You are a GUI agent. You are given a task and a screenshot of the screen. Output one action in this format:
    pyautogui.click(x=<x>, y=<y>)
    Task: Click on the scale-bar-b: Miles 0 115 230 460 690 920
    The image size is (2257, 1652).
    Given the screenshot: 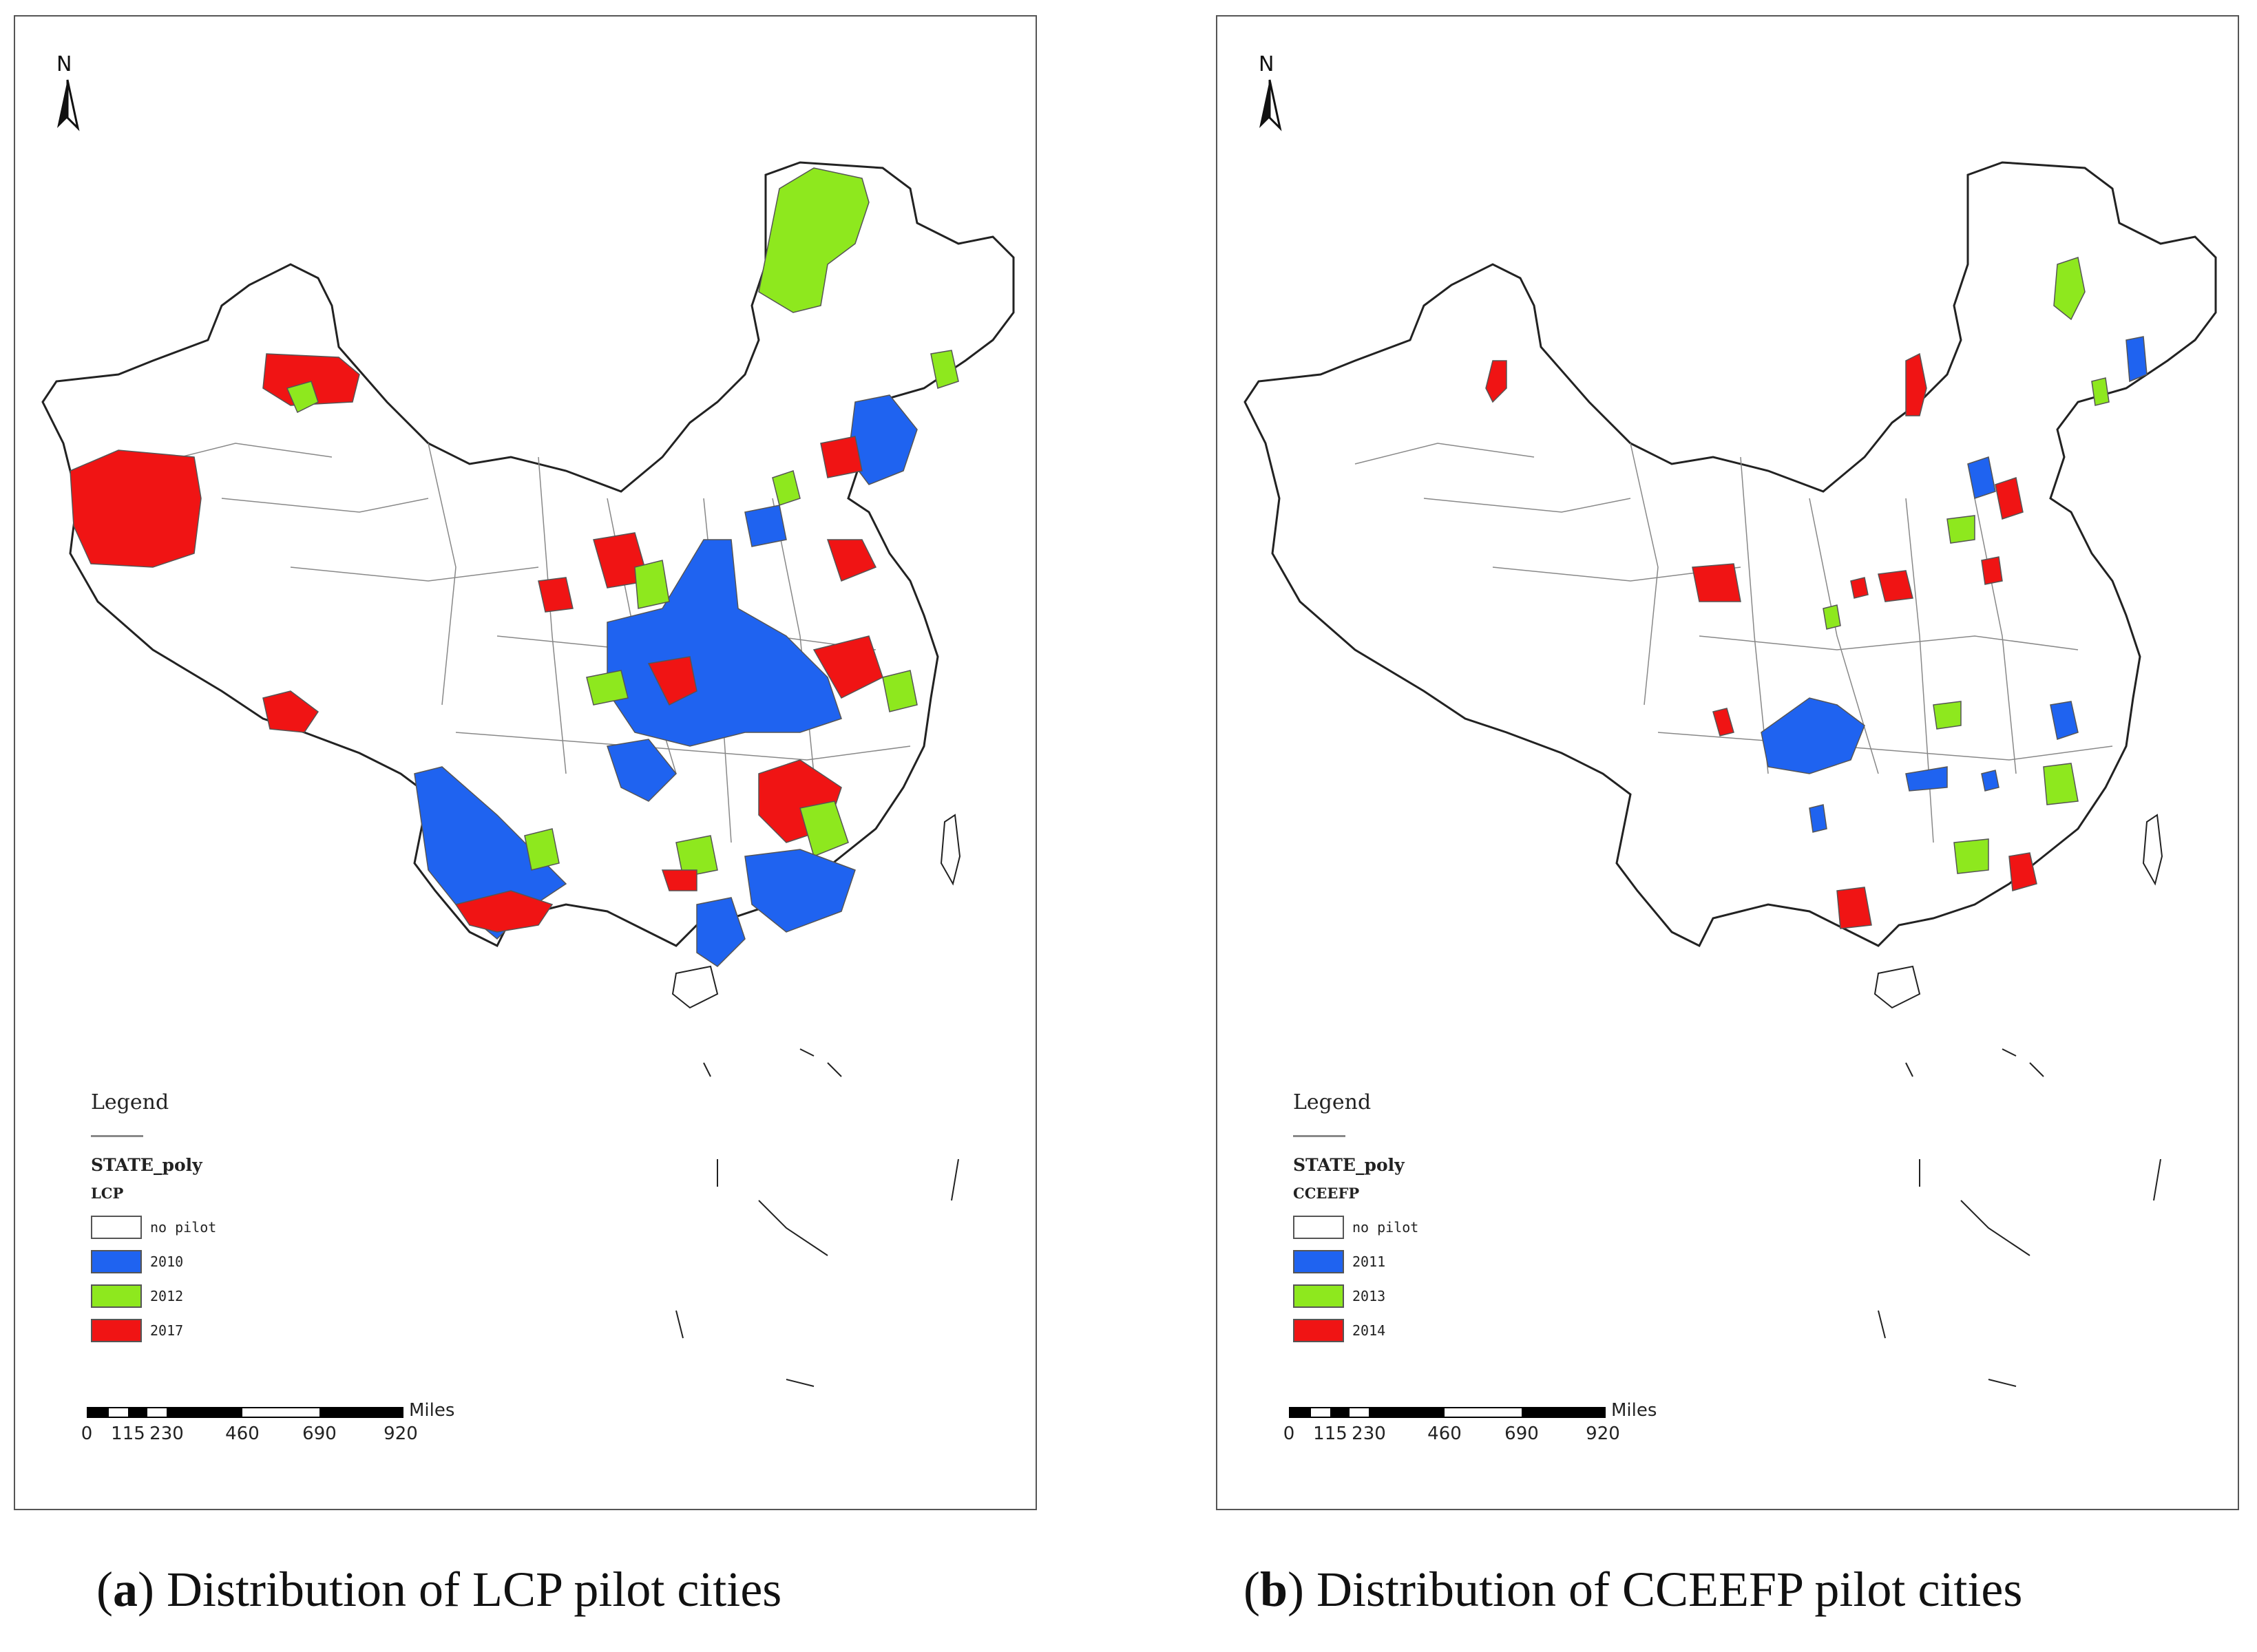 What is the action you would take?
    pyautogui.click(x=1492, y=1431)
    